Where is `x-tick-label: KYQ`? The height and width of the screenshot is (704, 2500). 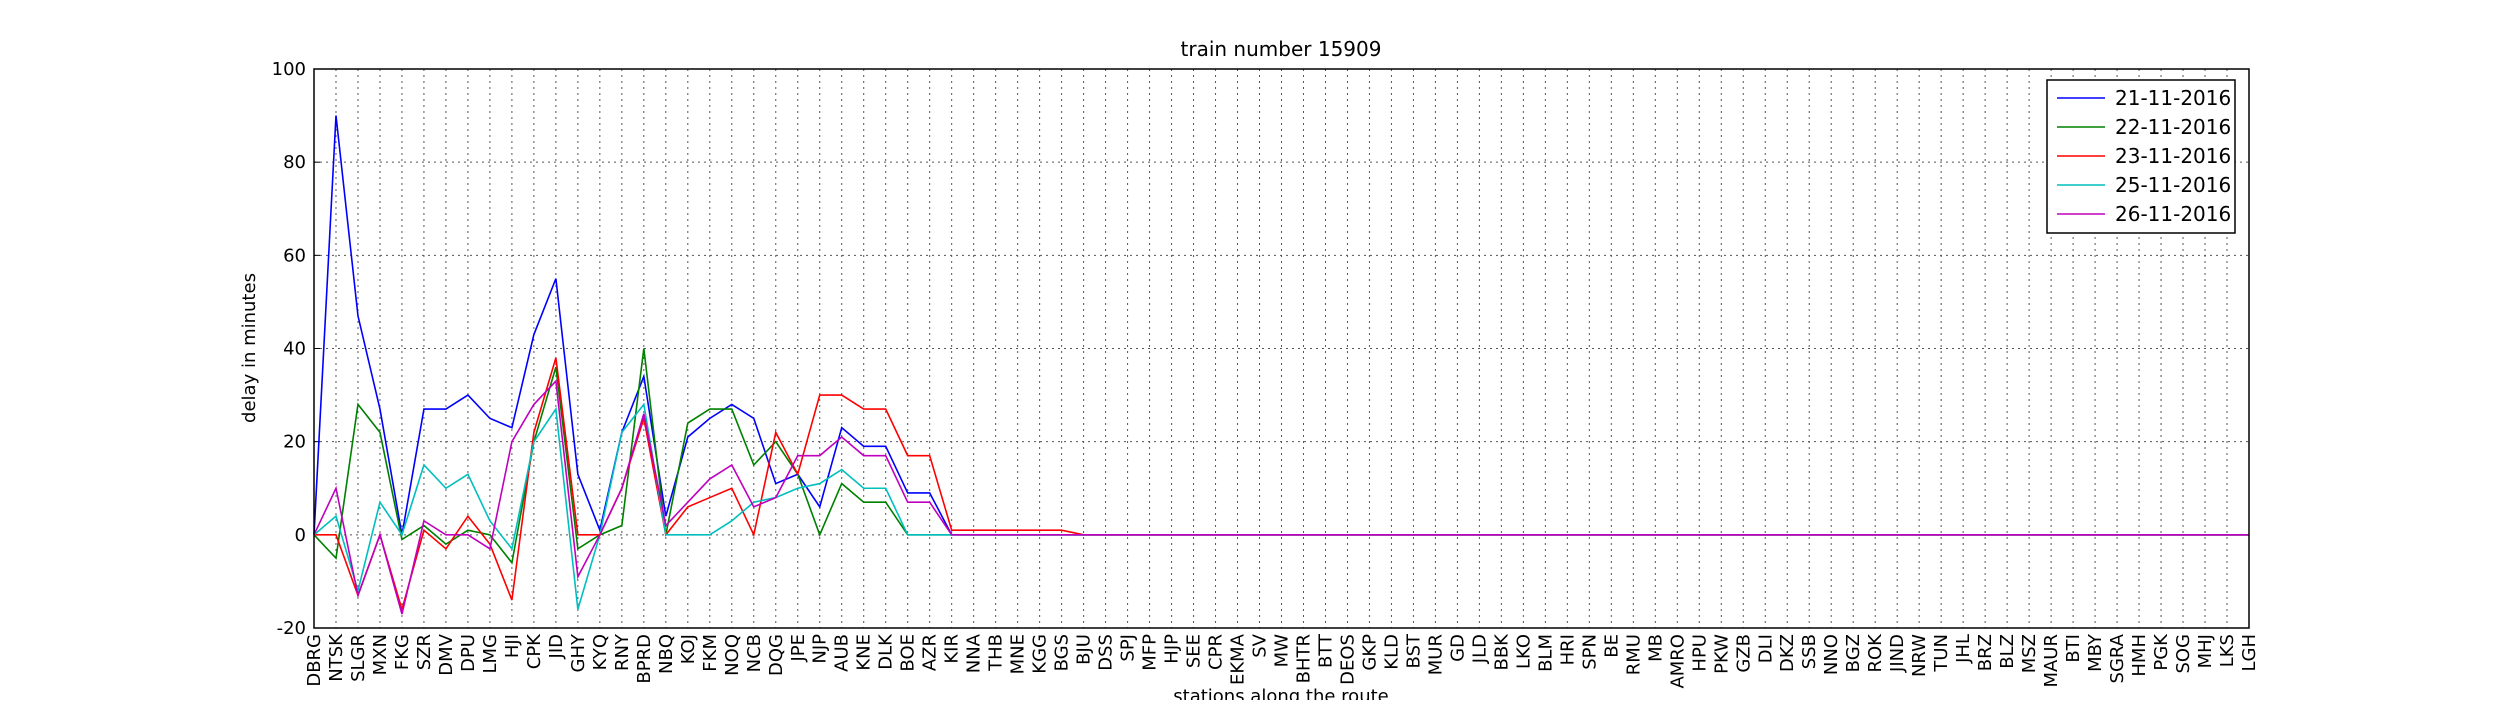
x-tick-label: KYQ is located at coordinates (600, 652).